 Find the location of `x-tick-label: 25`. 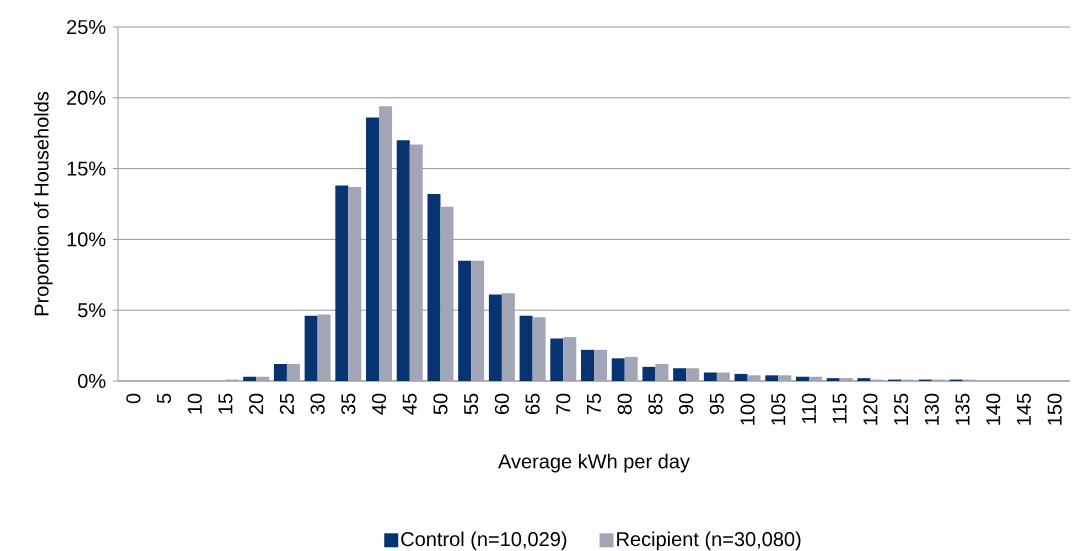

x-tick-label: 25 is located at coordinates (286, 404).